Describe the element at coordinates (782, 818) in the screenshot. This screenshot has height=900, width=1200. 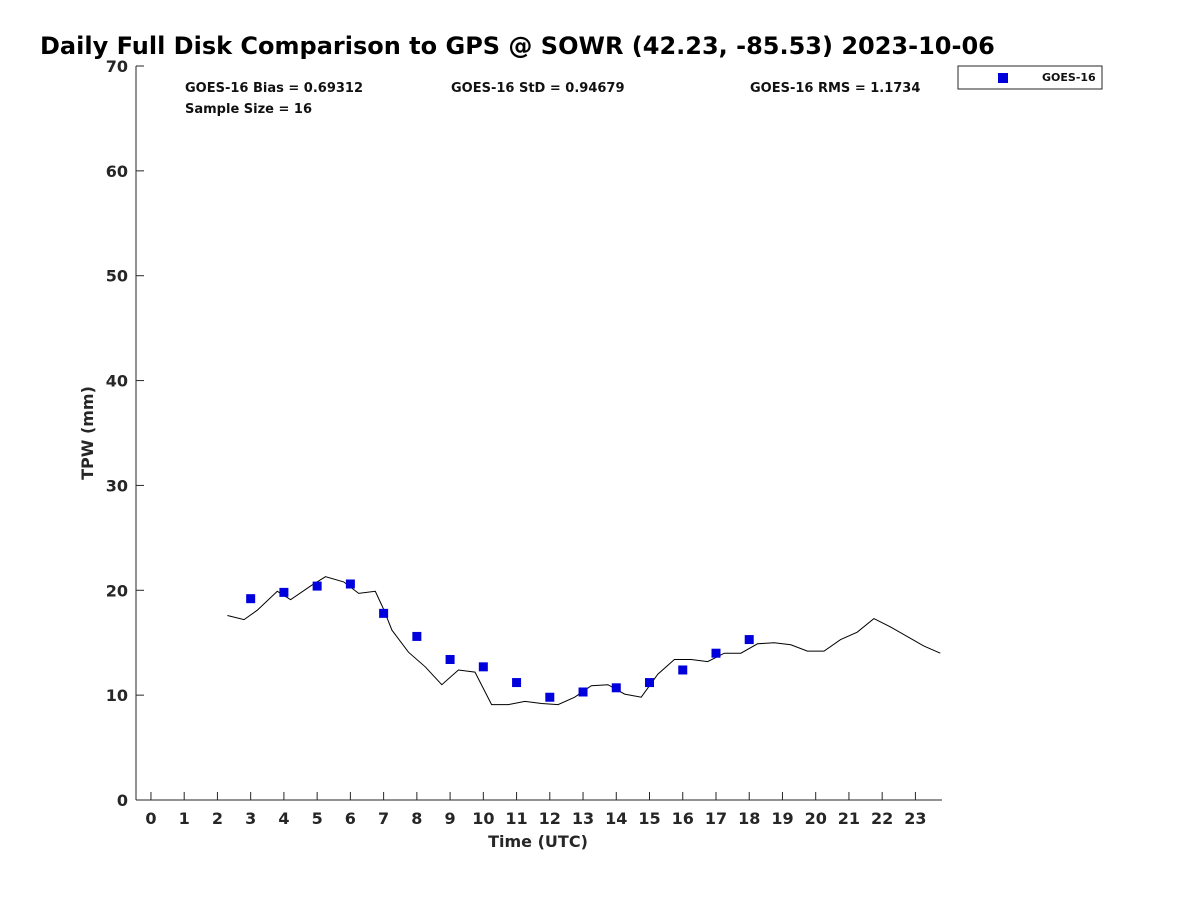
I see `x-tick-label: 19` at that location.